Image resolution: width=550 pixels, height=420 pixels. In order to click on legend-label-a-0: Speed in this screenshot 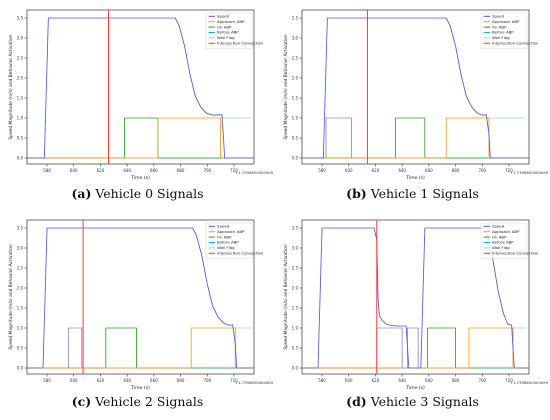, I will do `click(223, 16)`.